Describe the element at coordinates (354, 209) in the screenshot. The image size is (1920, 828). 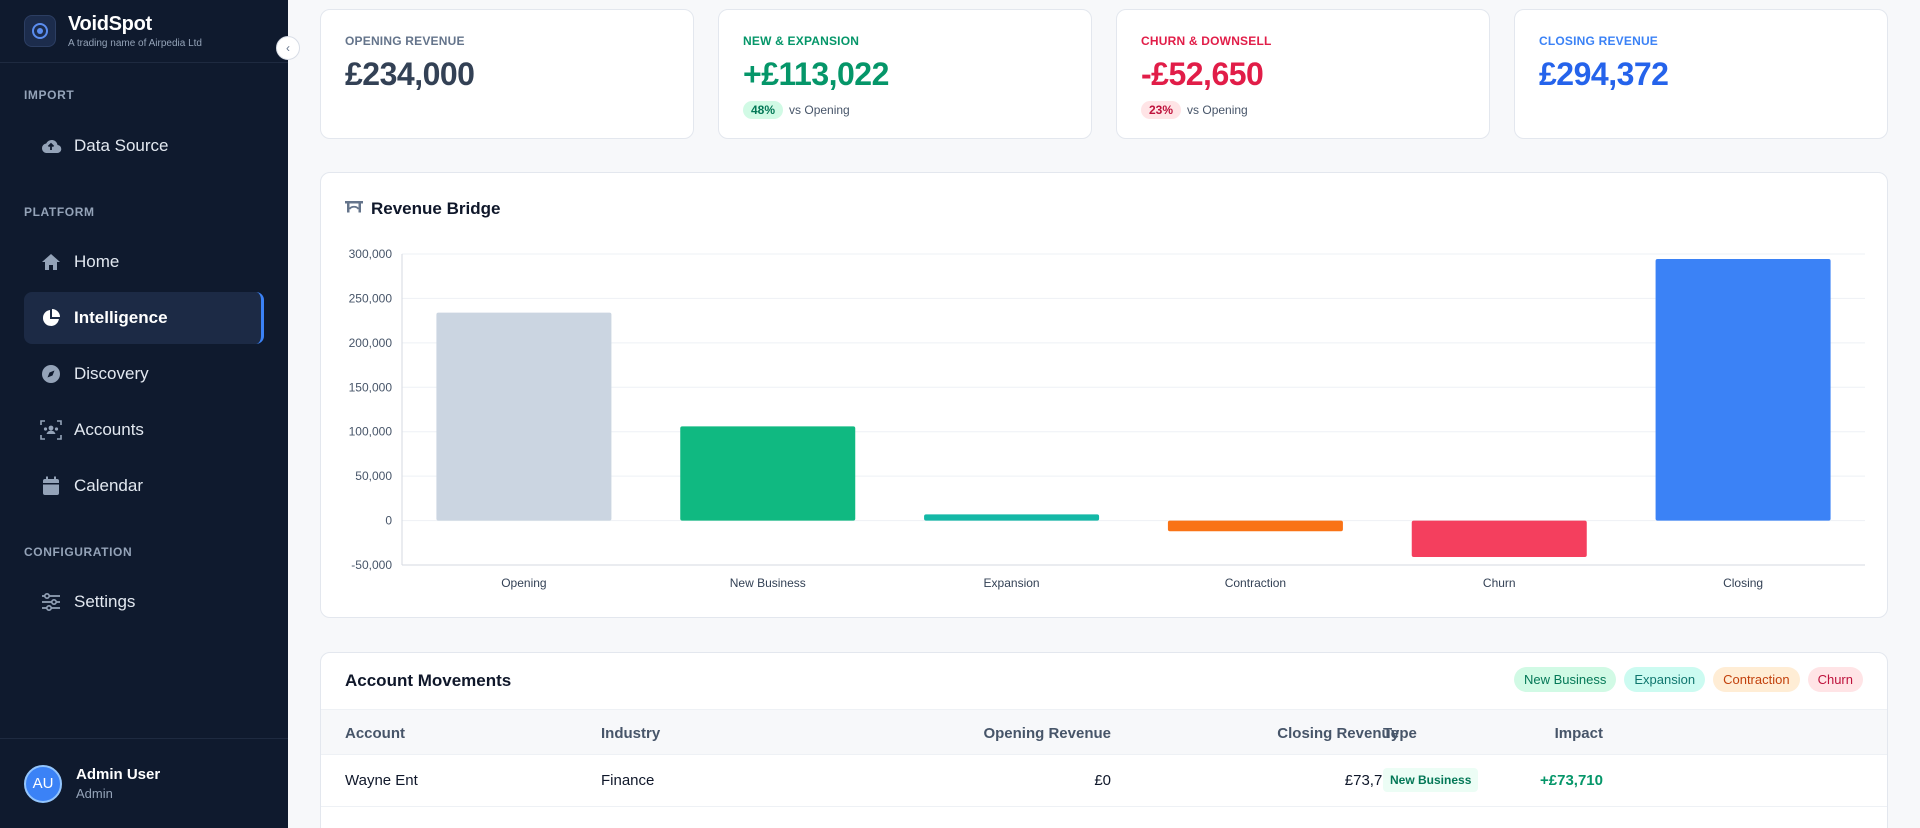
I see `bridge-icon` at that location.